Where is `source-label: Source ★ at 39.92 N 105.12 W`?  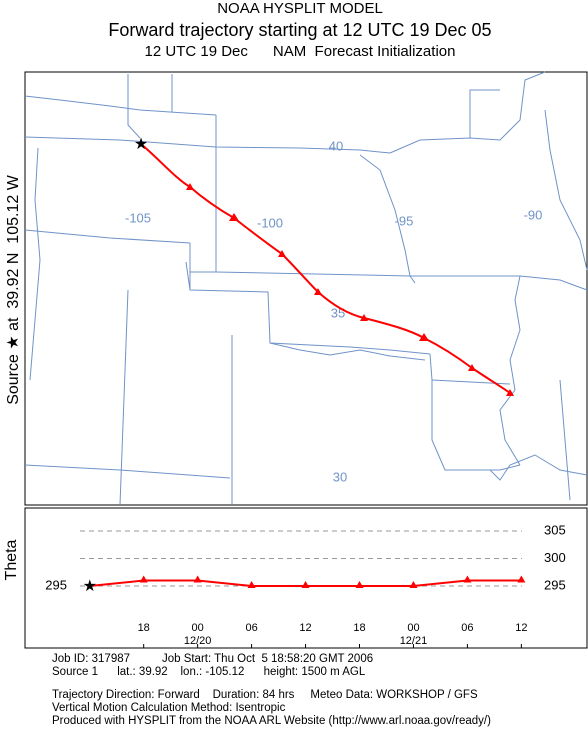
source-label: Source ★ at 39.92 N 105.12 W is located at coordinates (13, 289).